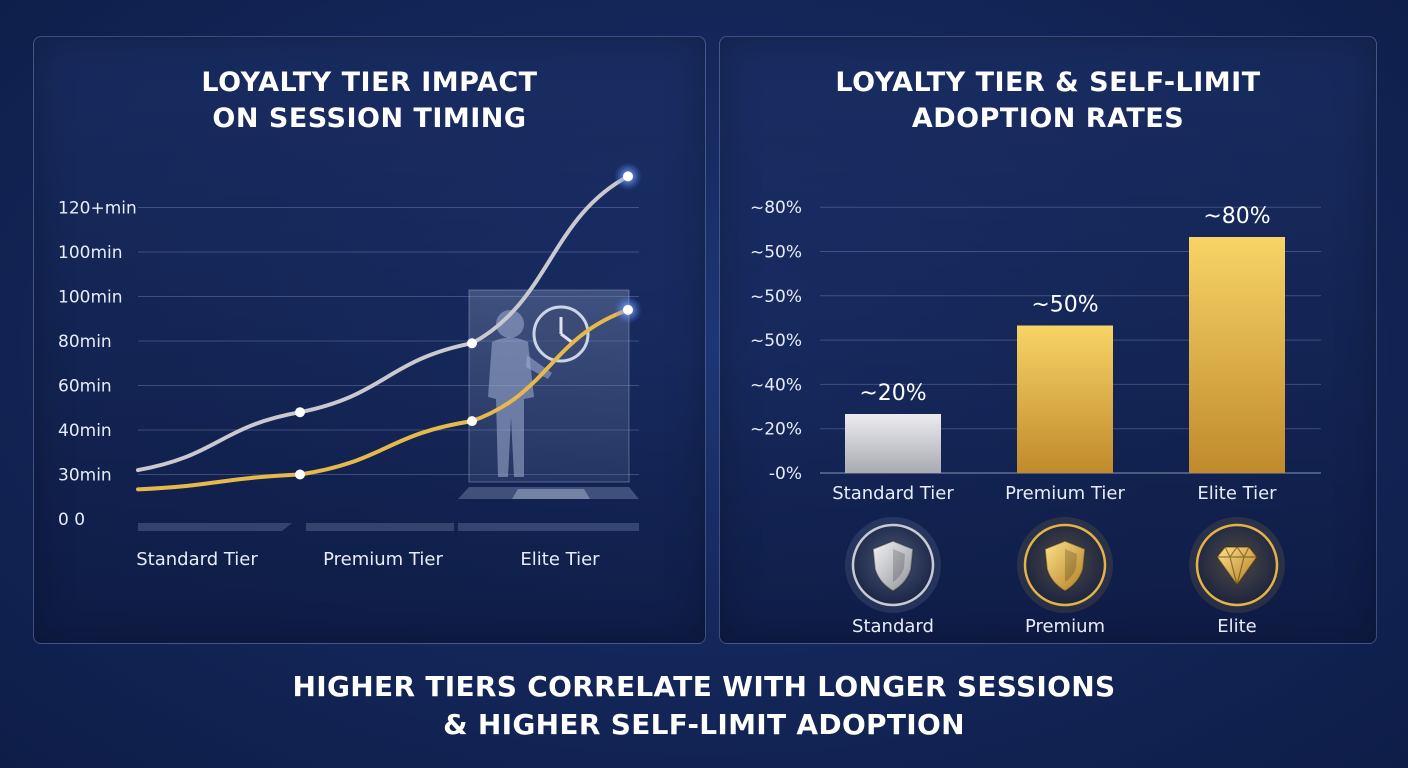 Image resolution: width=1408 pixels, height=768 pixels. Describe the element at coordinates (1048, 82) in the screenshot. I see `self-limit-title-line-1: LOYALTY TIER & SELF-LIMIT` at that location.